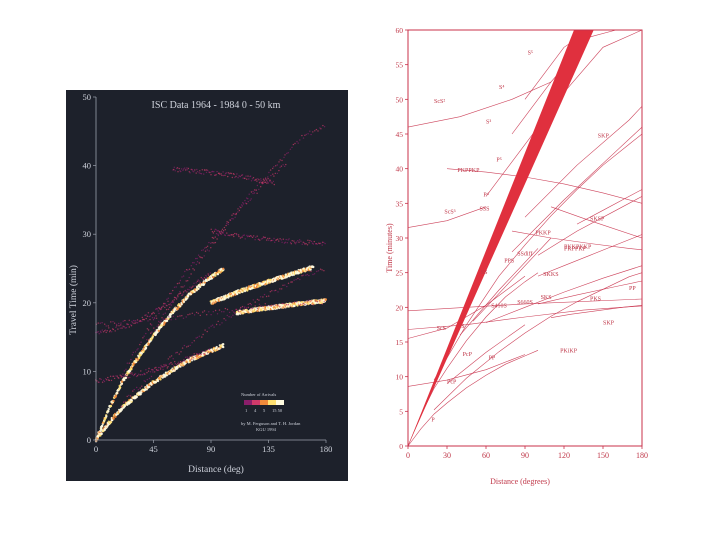  I want to click on phase-curve-sksp, so click(609, 207).